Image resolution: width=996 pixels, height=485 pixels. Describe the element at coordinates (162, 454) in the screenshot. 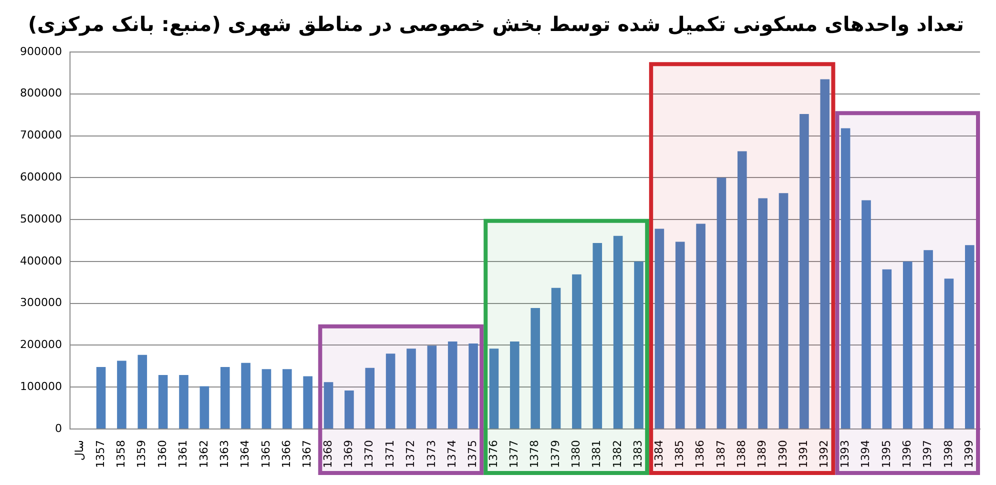

I see `x-tick-label: 1360` at that location.